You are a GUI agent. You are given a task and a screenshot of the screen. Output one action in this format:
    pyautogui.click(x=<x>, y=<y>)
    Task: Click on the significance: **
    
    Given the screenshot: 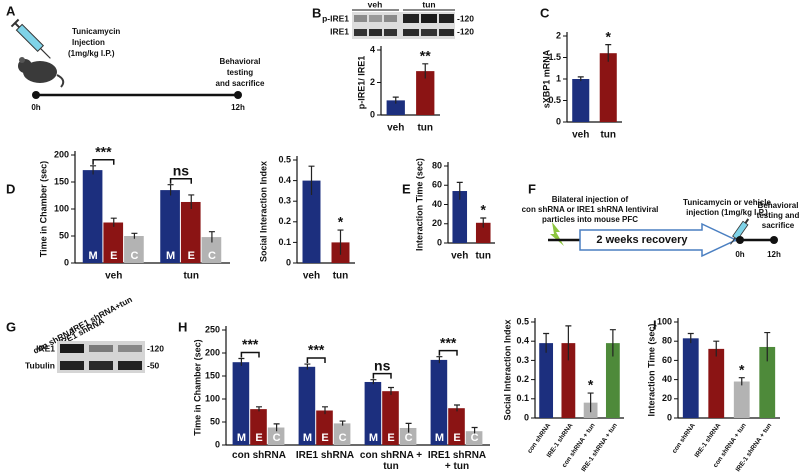 What is the action you would take?
    pyautogui.click(x=425, y=56)
    